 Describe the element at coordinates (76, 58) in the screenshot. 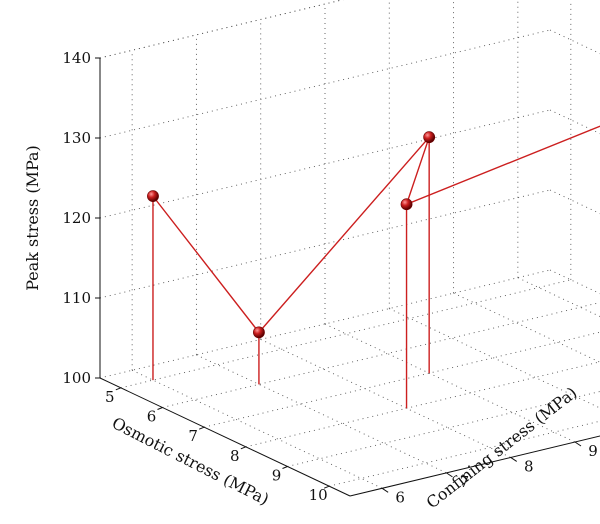

I see `z-tick-label: 140` at that location.